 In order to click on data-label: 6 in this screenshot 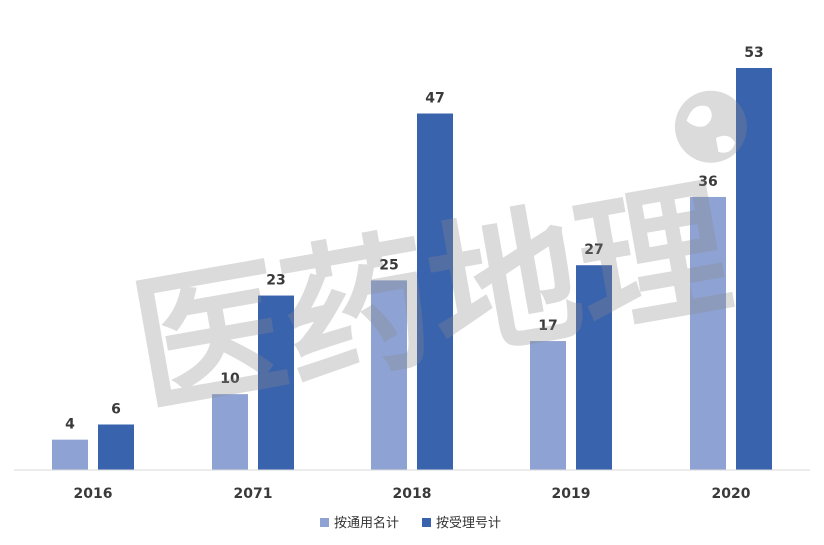, I will do `click(116, 409)`.